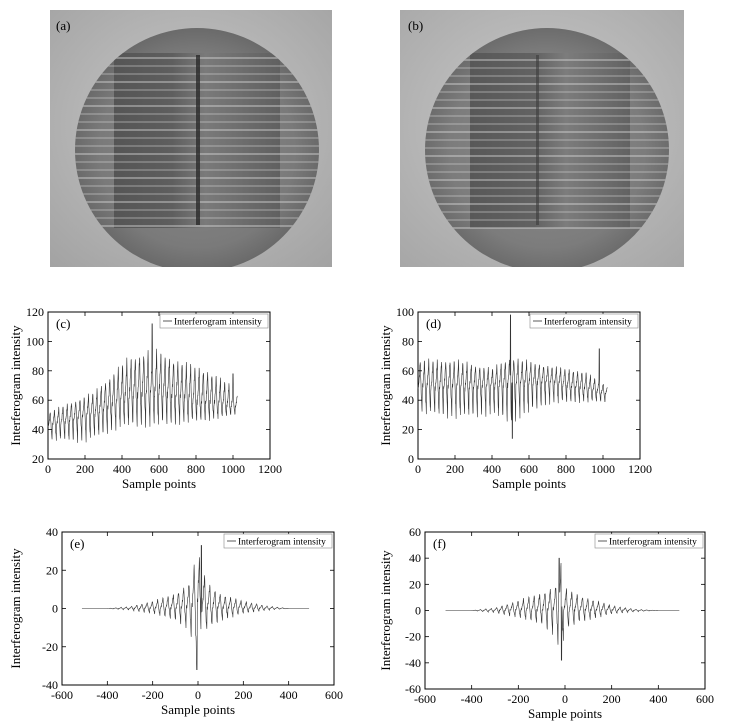 The image size is (738, 728). I want to click on panel-label: (e), so click(77, 543).